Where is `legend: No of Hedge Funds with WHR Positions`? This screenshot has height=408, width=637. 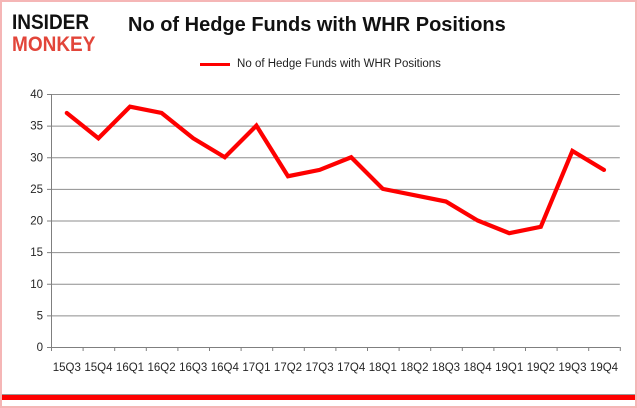
legend: No of Hedge Funds with WHR Positions is located at coordinates (318, 64).